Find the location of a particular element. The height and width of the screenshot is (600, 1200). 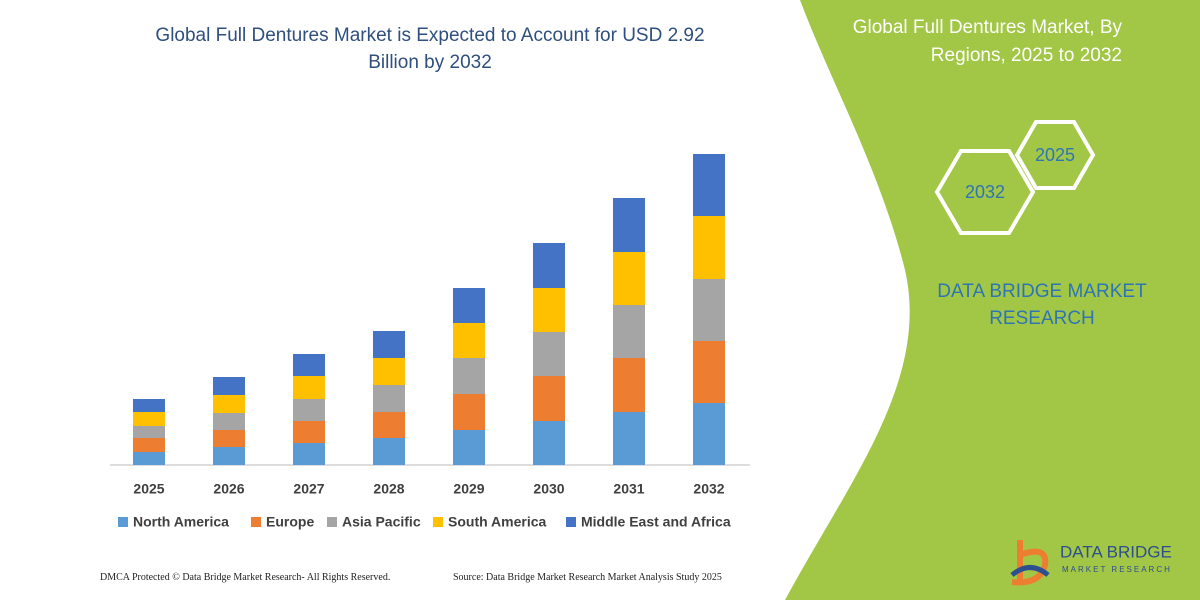

hexagon-label: 2025 is located at coordinates (1055, 155).